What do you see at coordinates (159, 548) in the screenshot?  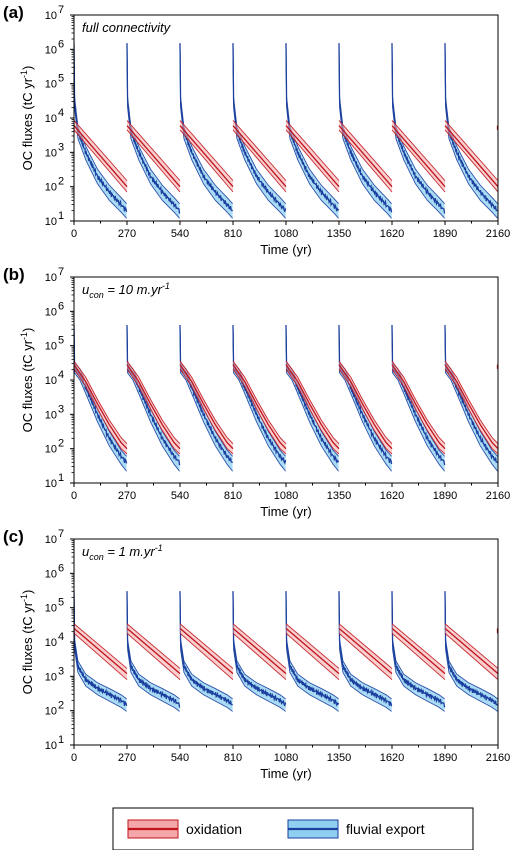 I see `annotation-superscript: -1` at bounding box center [159, 548].